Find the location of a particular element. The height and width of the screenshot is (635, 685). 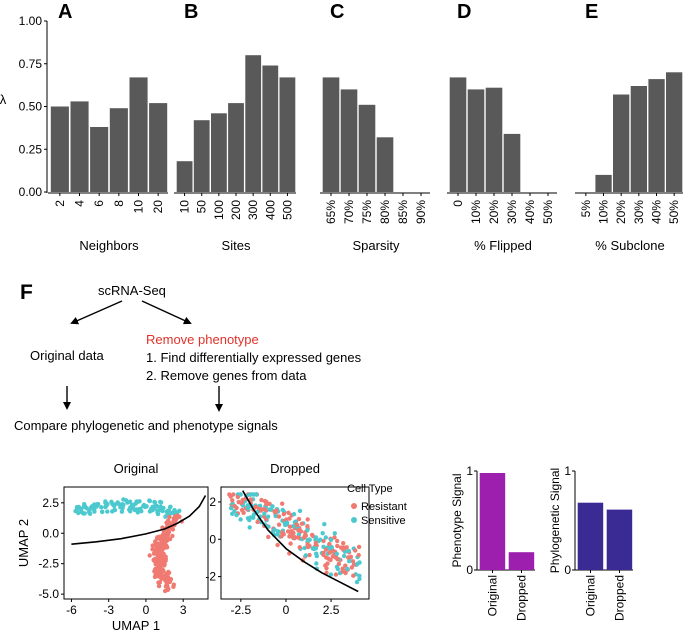

y-tick-label: 0.0 is located at coordinates (50, 533).